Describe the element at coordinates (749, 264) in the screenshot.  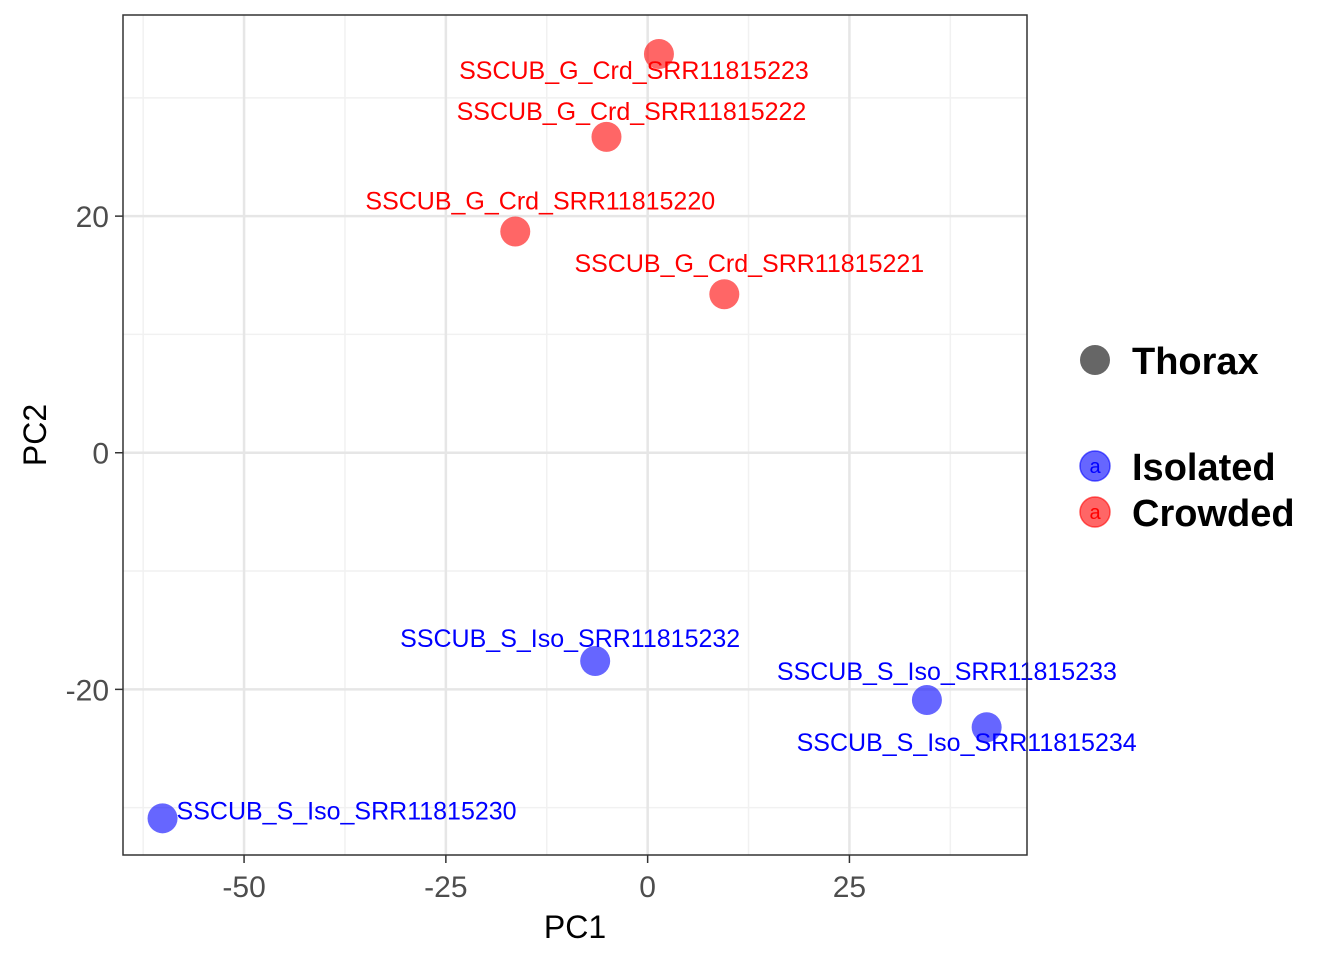
I see `data-label: SSCUB_G_Crd_SRR11815221` at that location.